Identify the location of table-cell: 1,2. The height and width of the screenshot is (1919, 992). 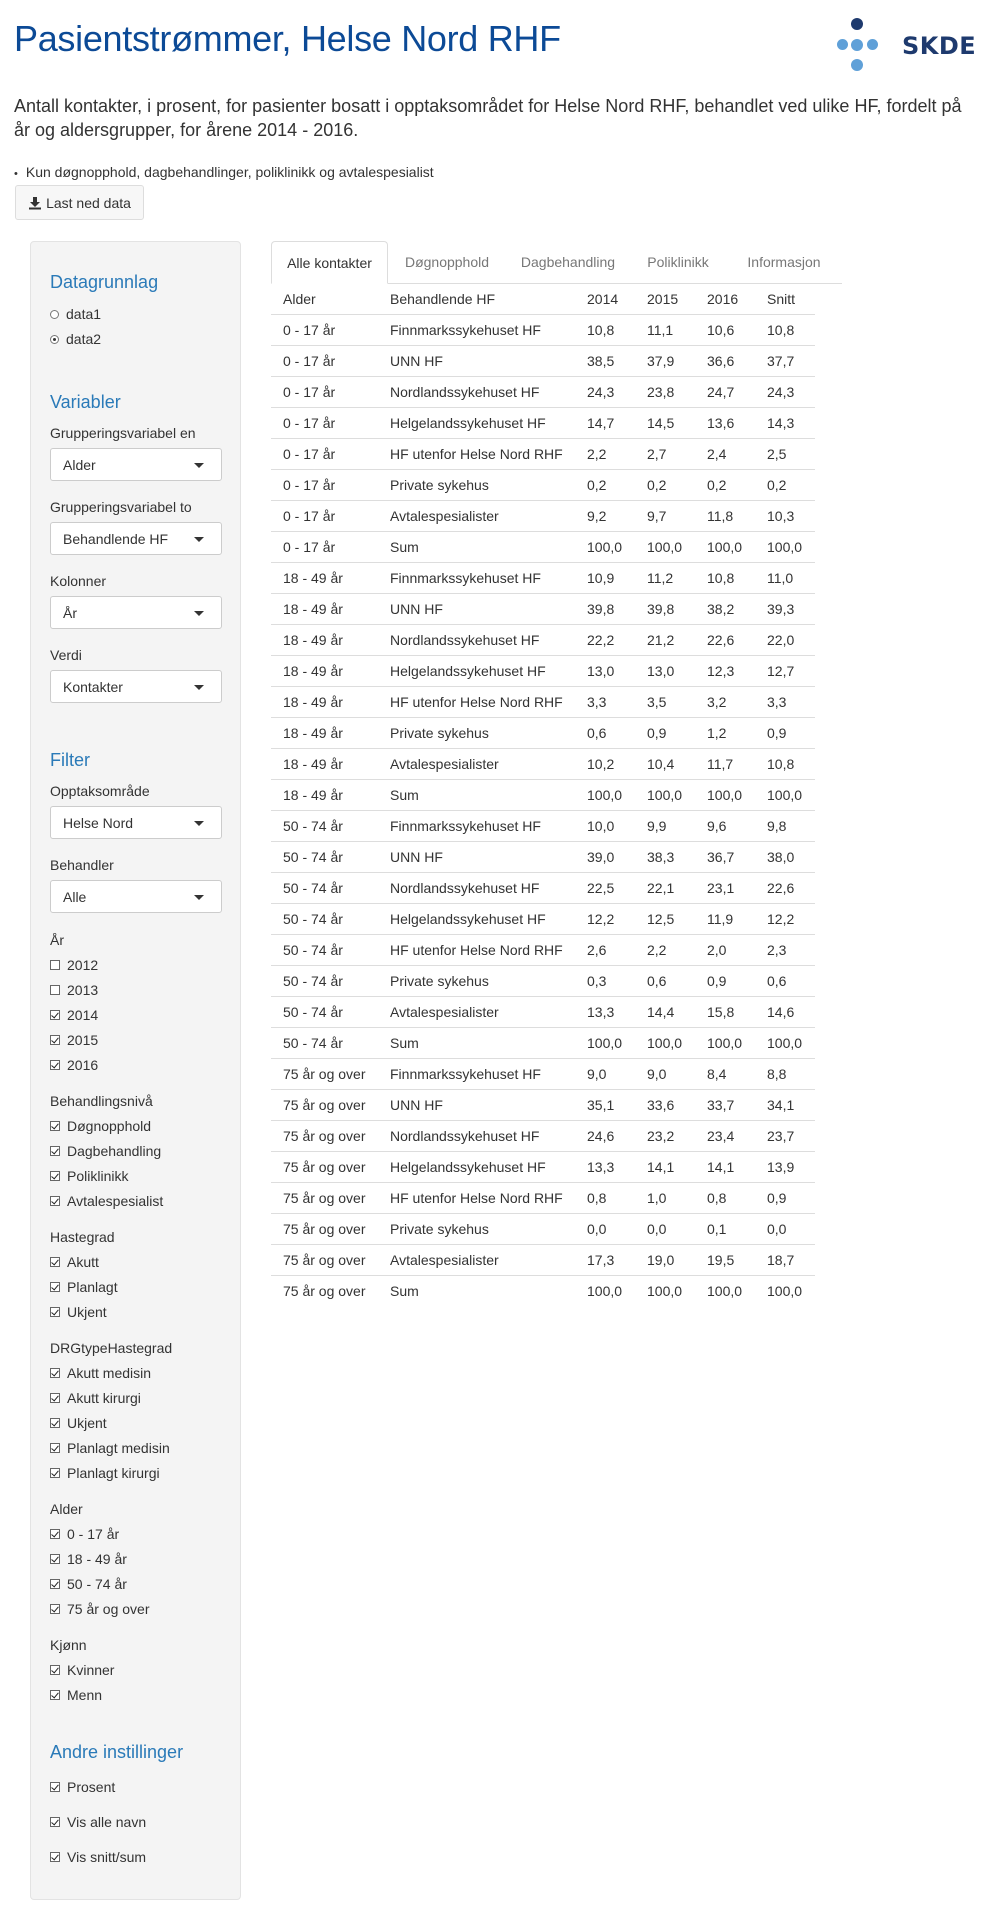
(725, 733).